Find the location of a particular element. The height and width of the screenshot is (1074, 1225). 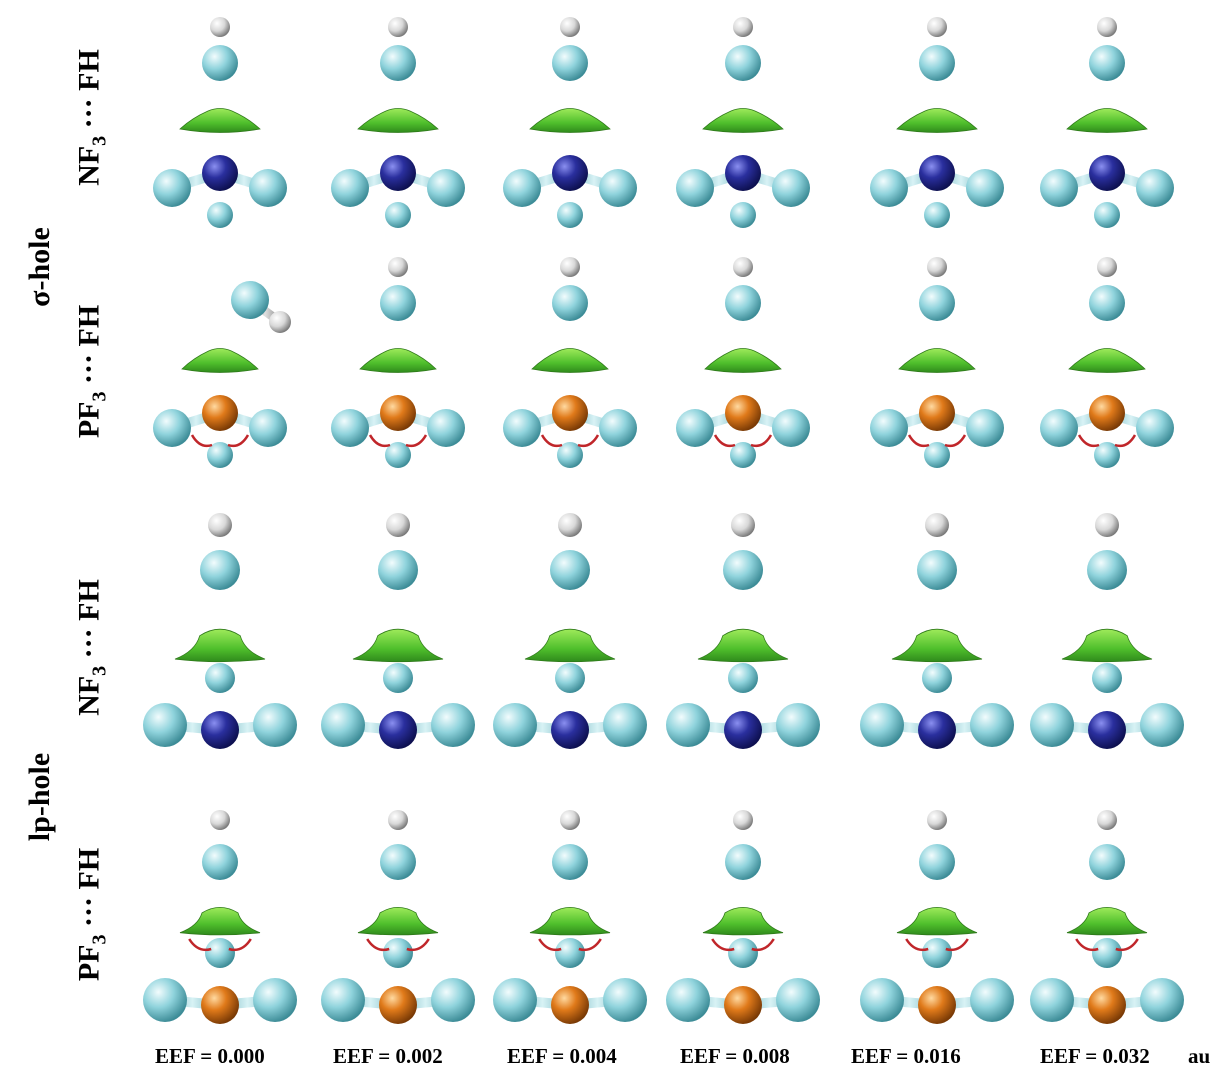

eef-label-1: EEF = 0.002 is located at coordinates (388, 1056).